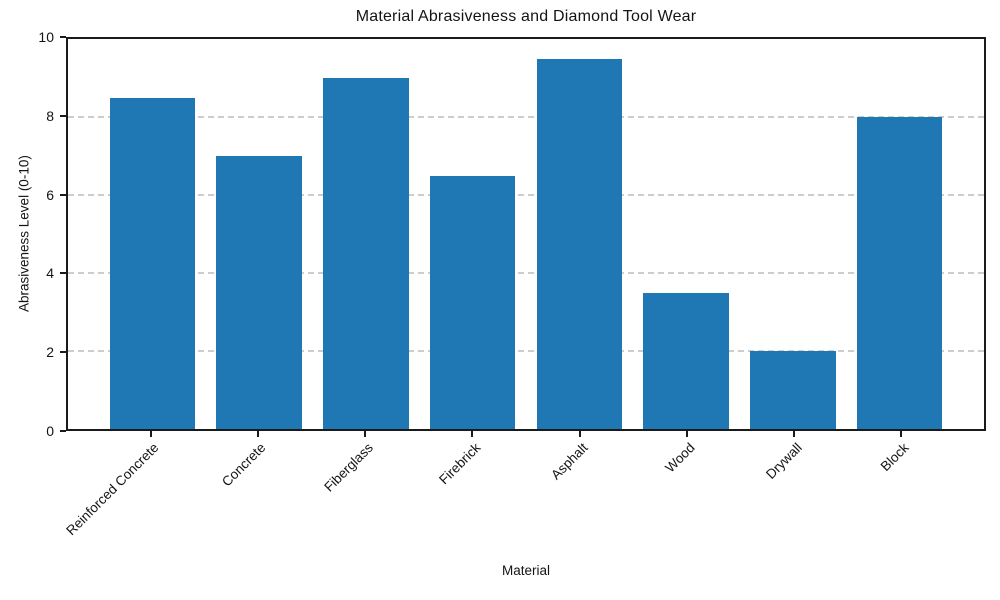 Image resolution: width=1000 pixels, height=600 pixels. What do you see at coordinates (50, 115) in the screenshot?
I see `y-tick-label: 8` at bounding box center [50, 115].